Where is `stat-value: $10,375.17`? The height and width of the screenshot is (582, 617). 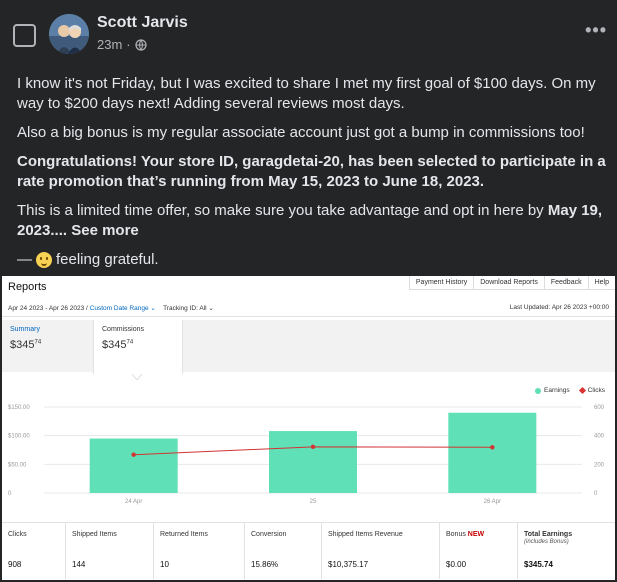 stat-value: $10,375.17 is located at coordinates (348, 564).